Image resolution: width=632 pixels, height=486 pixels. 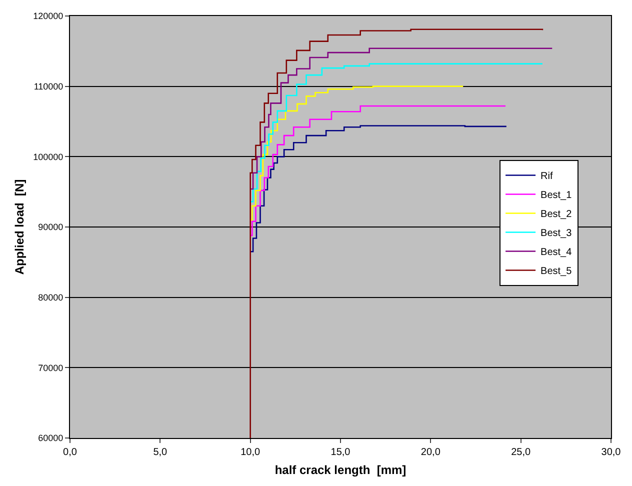 I want to click on x-tick-label: 30,0, so click(x=611, y=452).